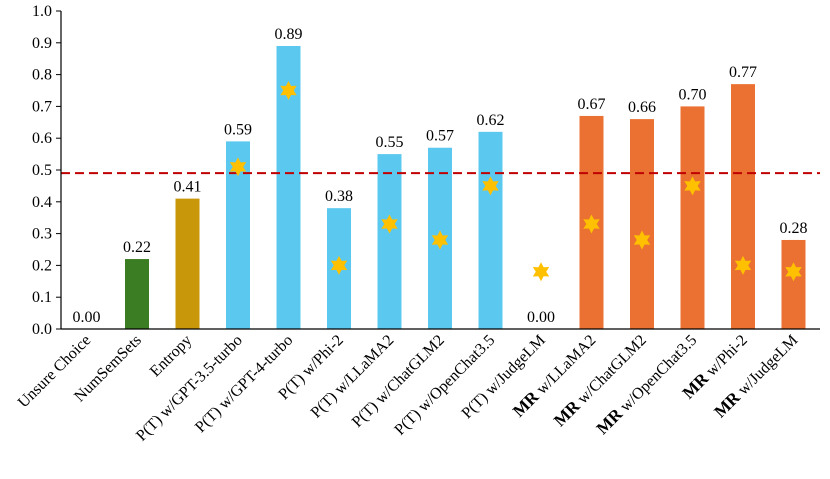  I want to click on y-tick-label: 0.7, so click(42, 106).